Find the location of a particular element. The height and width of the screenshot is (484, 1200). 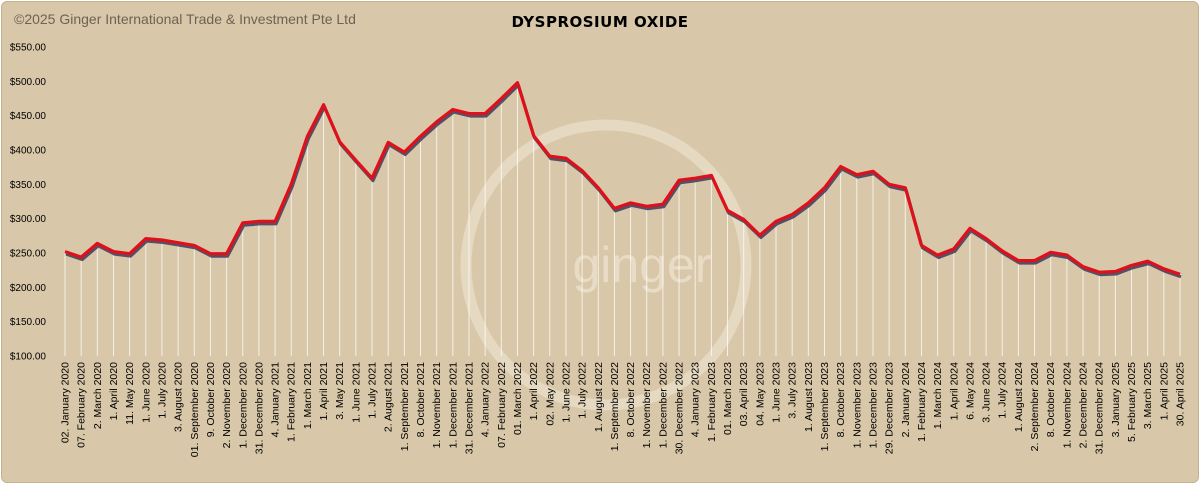

watermark-logo: ginger is located at coordinates (606, 265).